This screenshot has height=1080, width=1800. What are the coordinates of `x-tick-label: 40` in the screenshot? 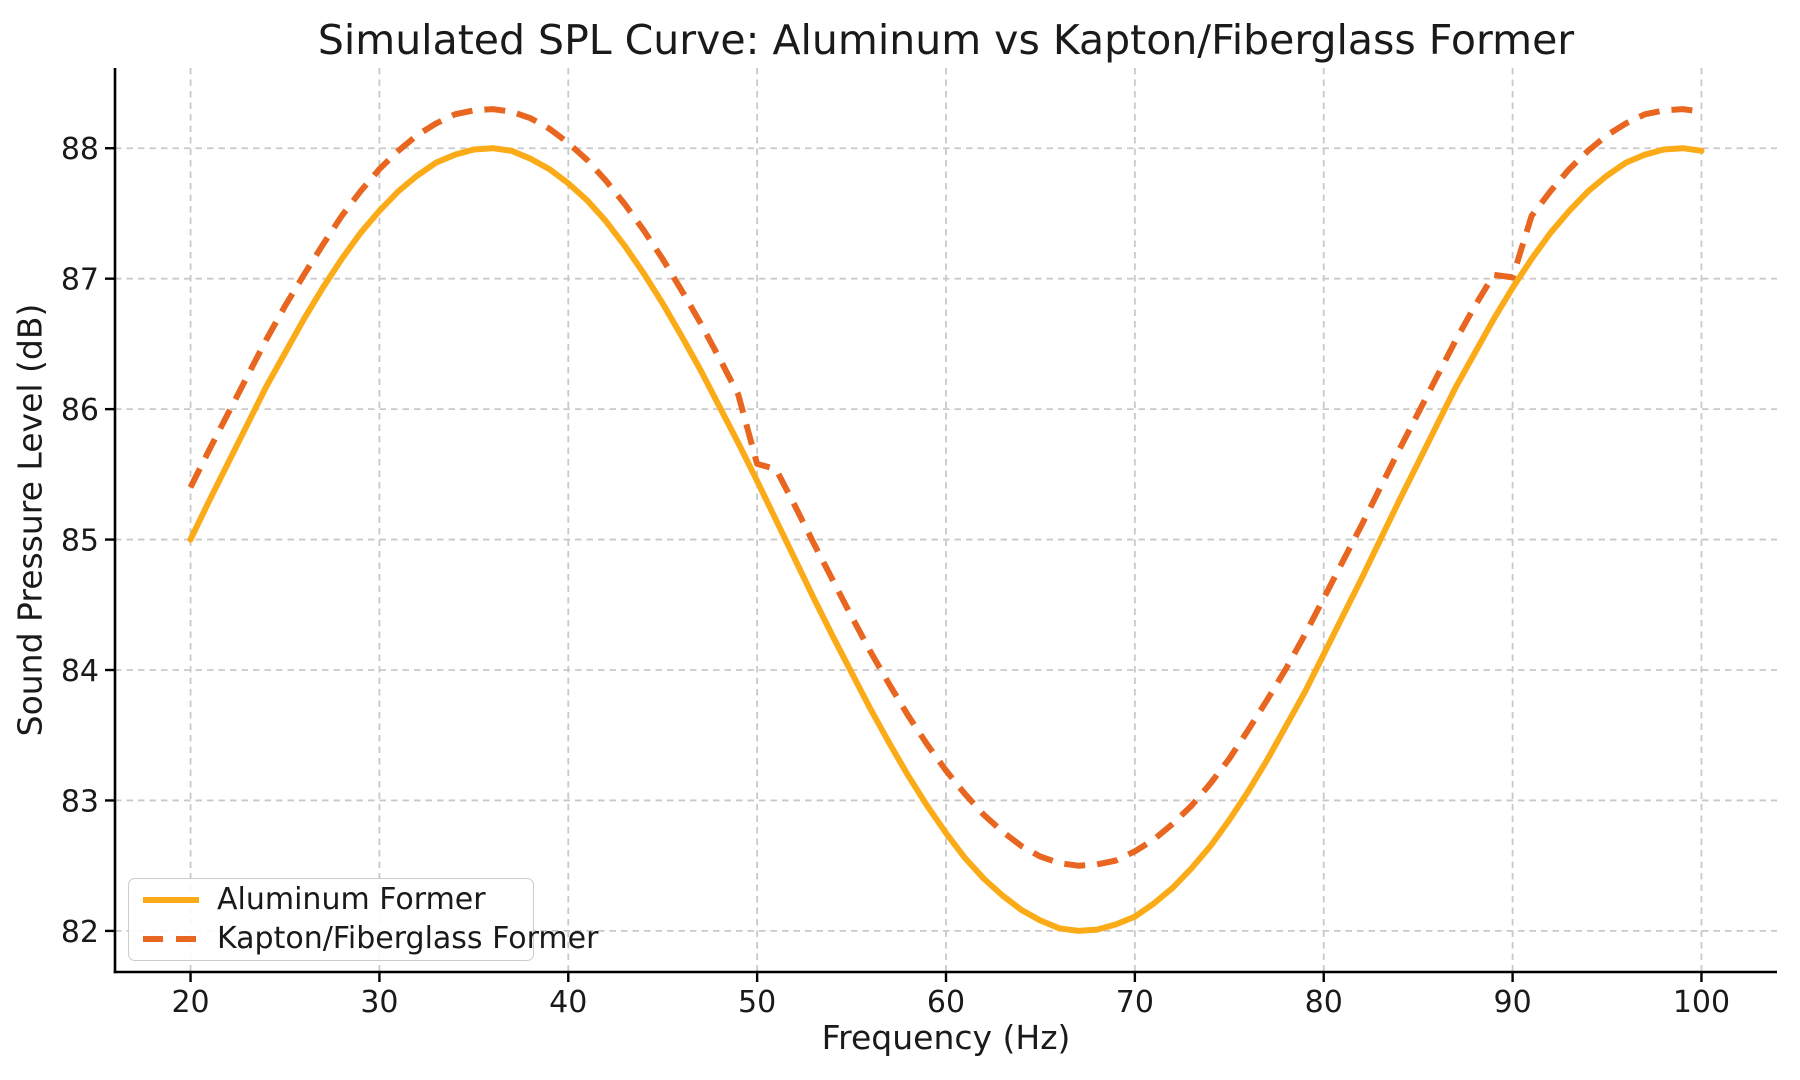 It's located at (568, 1002).